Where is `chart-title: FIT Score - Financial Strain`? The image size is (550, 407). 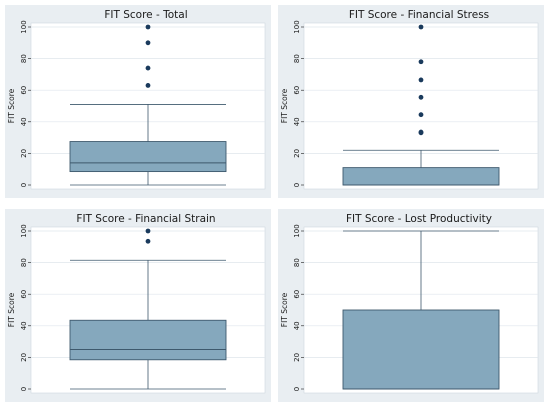 chart-title: FIT Score - Financial Strain is located at coordinates (145, 219).